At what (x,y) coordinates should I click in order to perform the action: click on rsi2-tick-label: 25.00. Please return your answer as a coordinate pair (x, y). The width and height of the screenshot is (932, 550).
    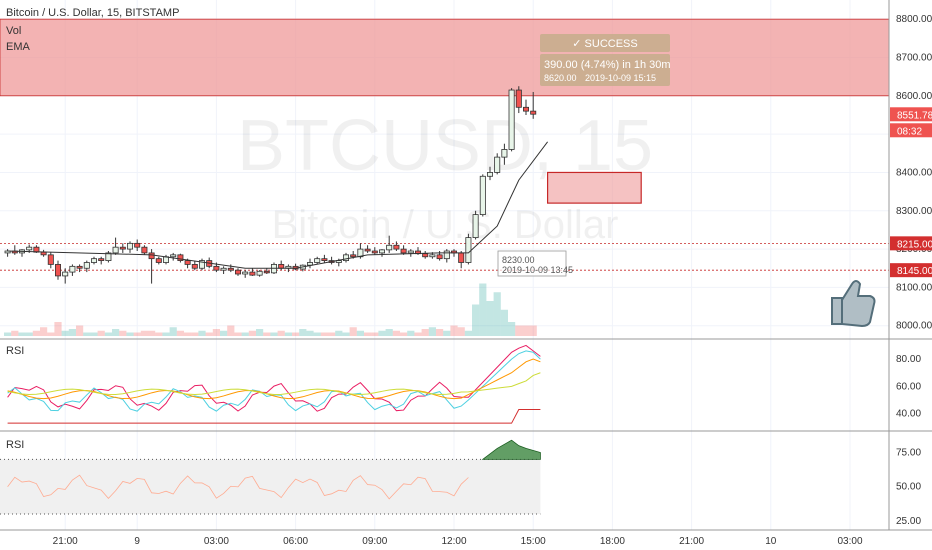
    Looking at the image, I should click on (908, 521).